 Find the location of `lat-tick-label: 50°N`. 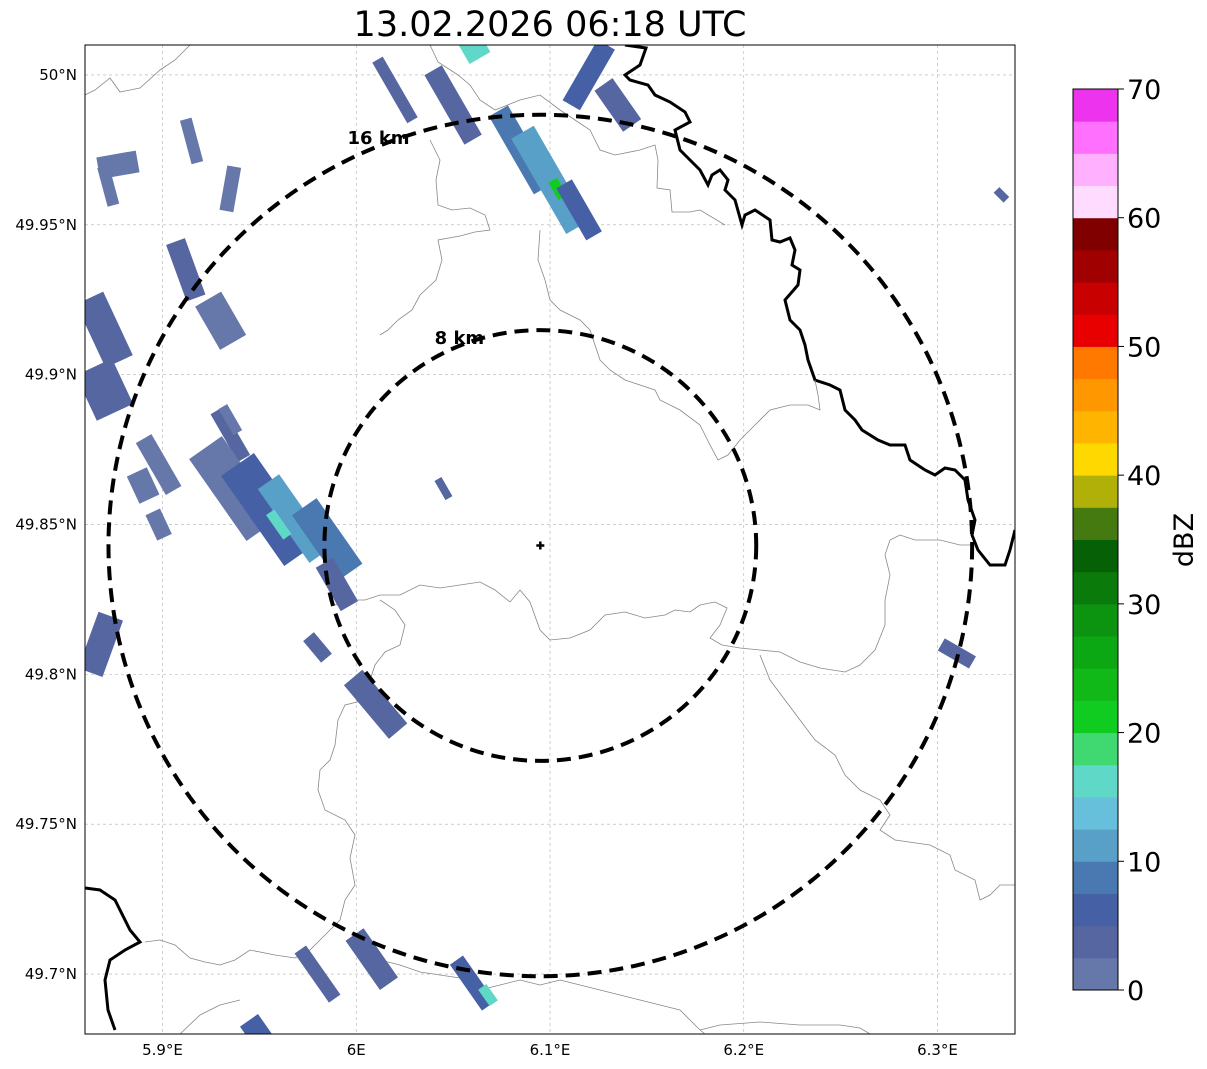

lat-tick-label: 50°N is located at coordinates (58, 75).